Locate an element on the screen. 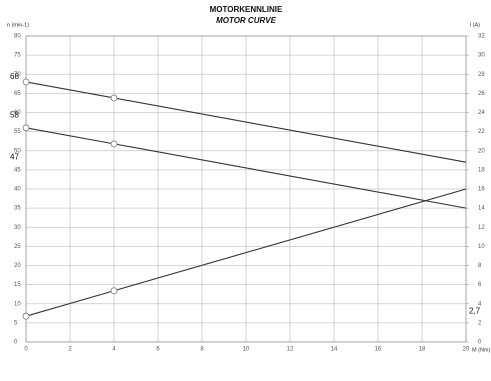 The image size is (491, 381). y2-tick-label: 12 is located at coordinates (481, 228).